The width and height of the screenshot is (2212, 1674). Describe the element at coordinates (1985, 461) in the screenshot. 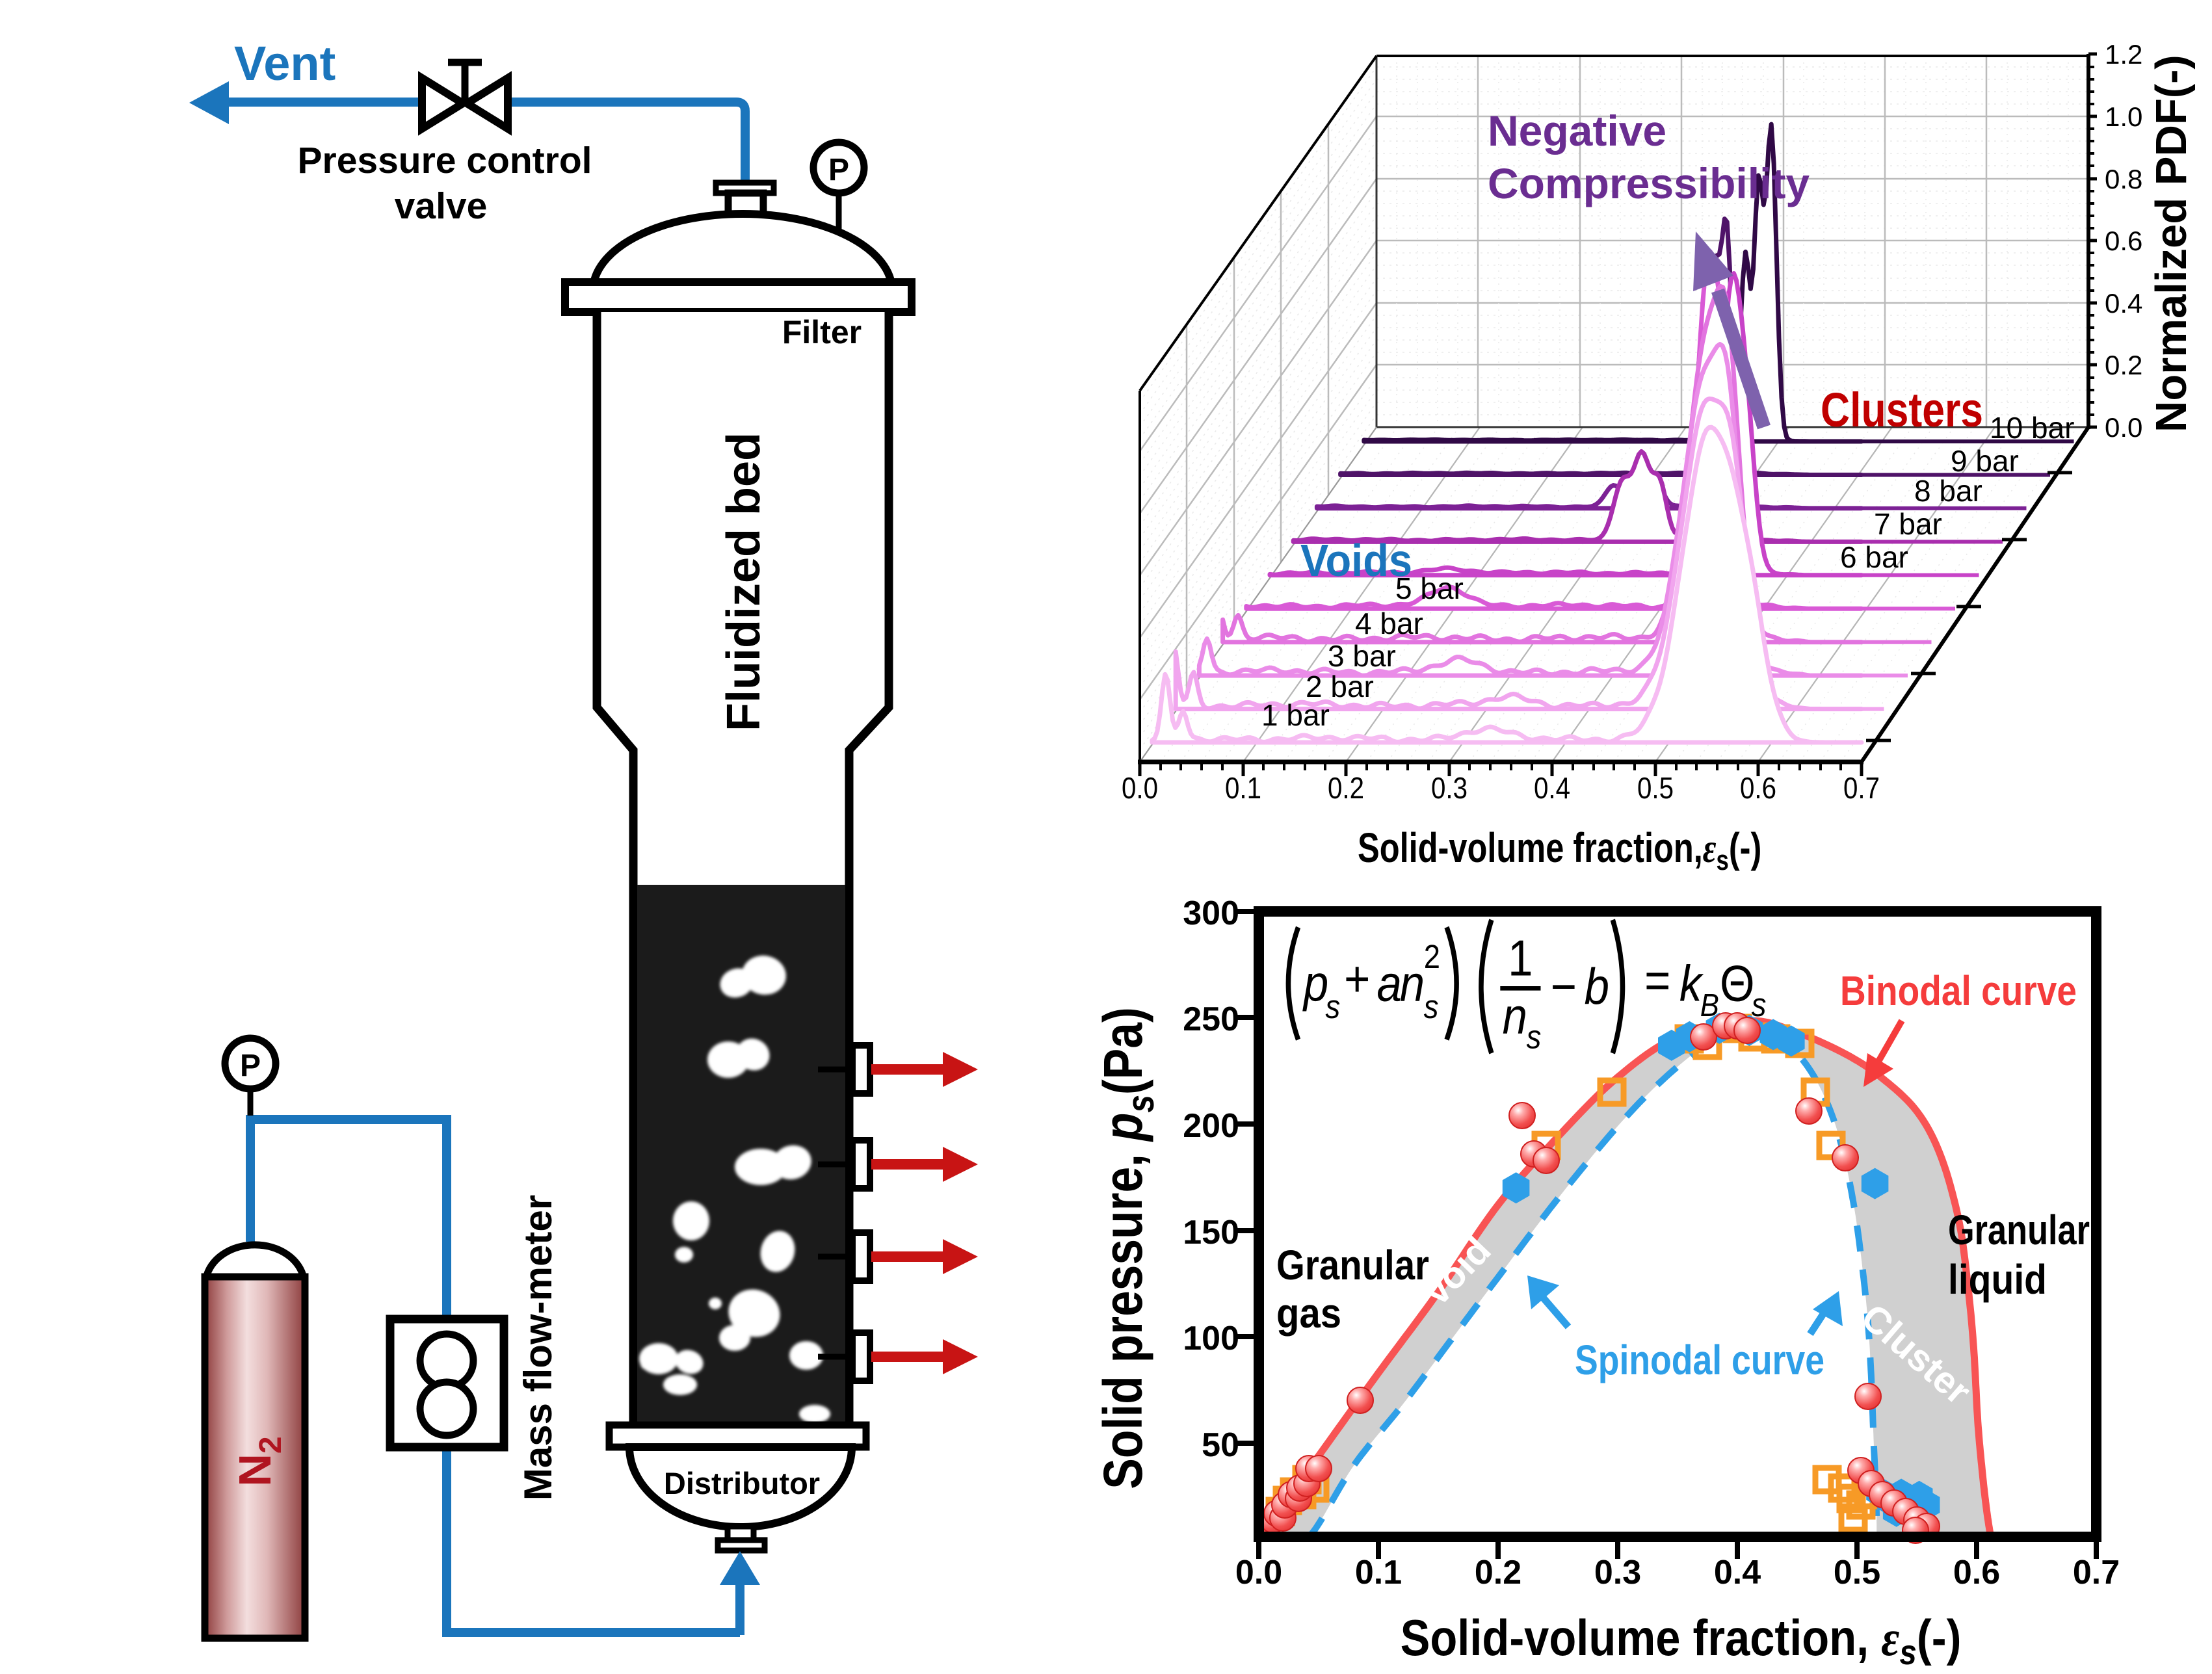

I see `svg-text: 9 bar` at that location.